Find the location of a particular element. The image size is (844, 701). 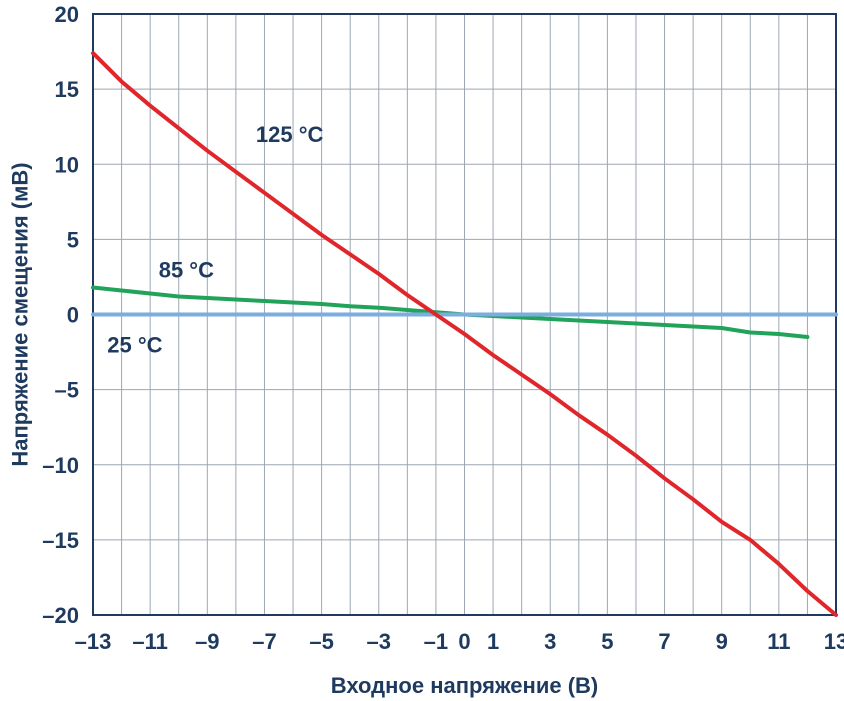

series-label: 125 °C is located at coordinates (290, 134).